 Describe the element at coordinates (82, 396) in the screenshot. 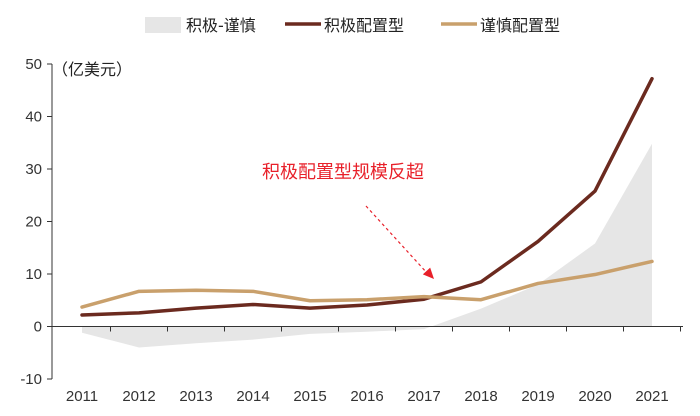

I see `x-tick-label: 2011` at that location.